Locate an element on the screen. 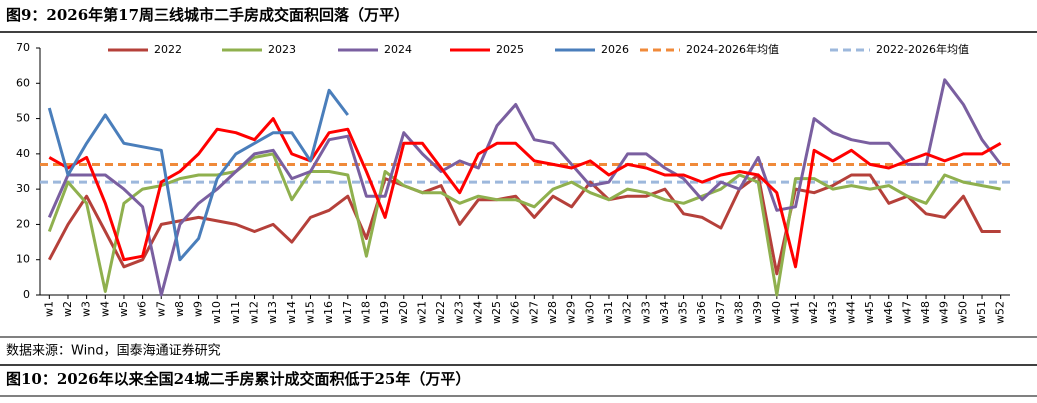 The height and width of the screenshot is (403, 1037). x-tick-label: w30 is located at coordinates (589, 312).